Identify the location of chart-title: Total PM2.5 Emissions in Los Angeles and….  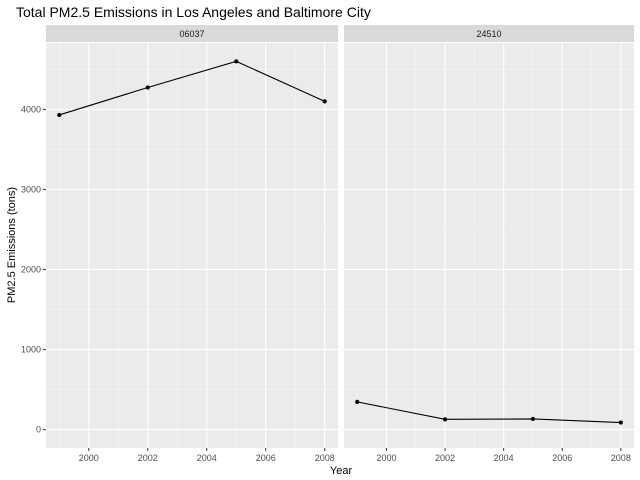
(193, 12).